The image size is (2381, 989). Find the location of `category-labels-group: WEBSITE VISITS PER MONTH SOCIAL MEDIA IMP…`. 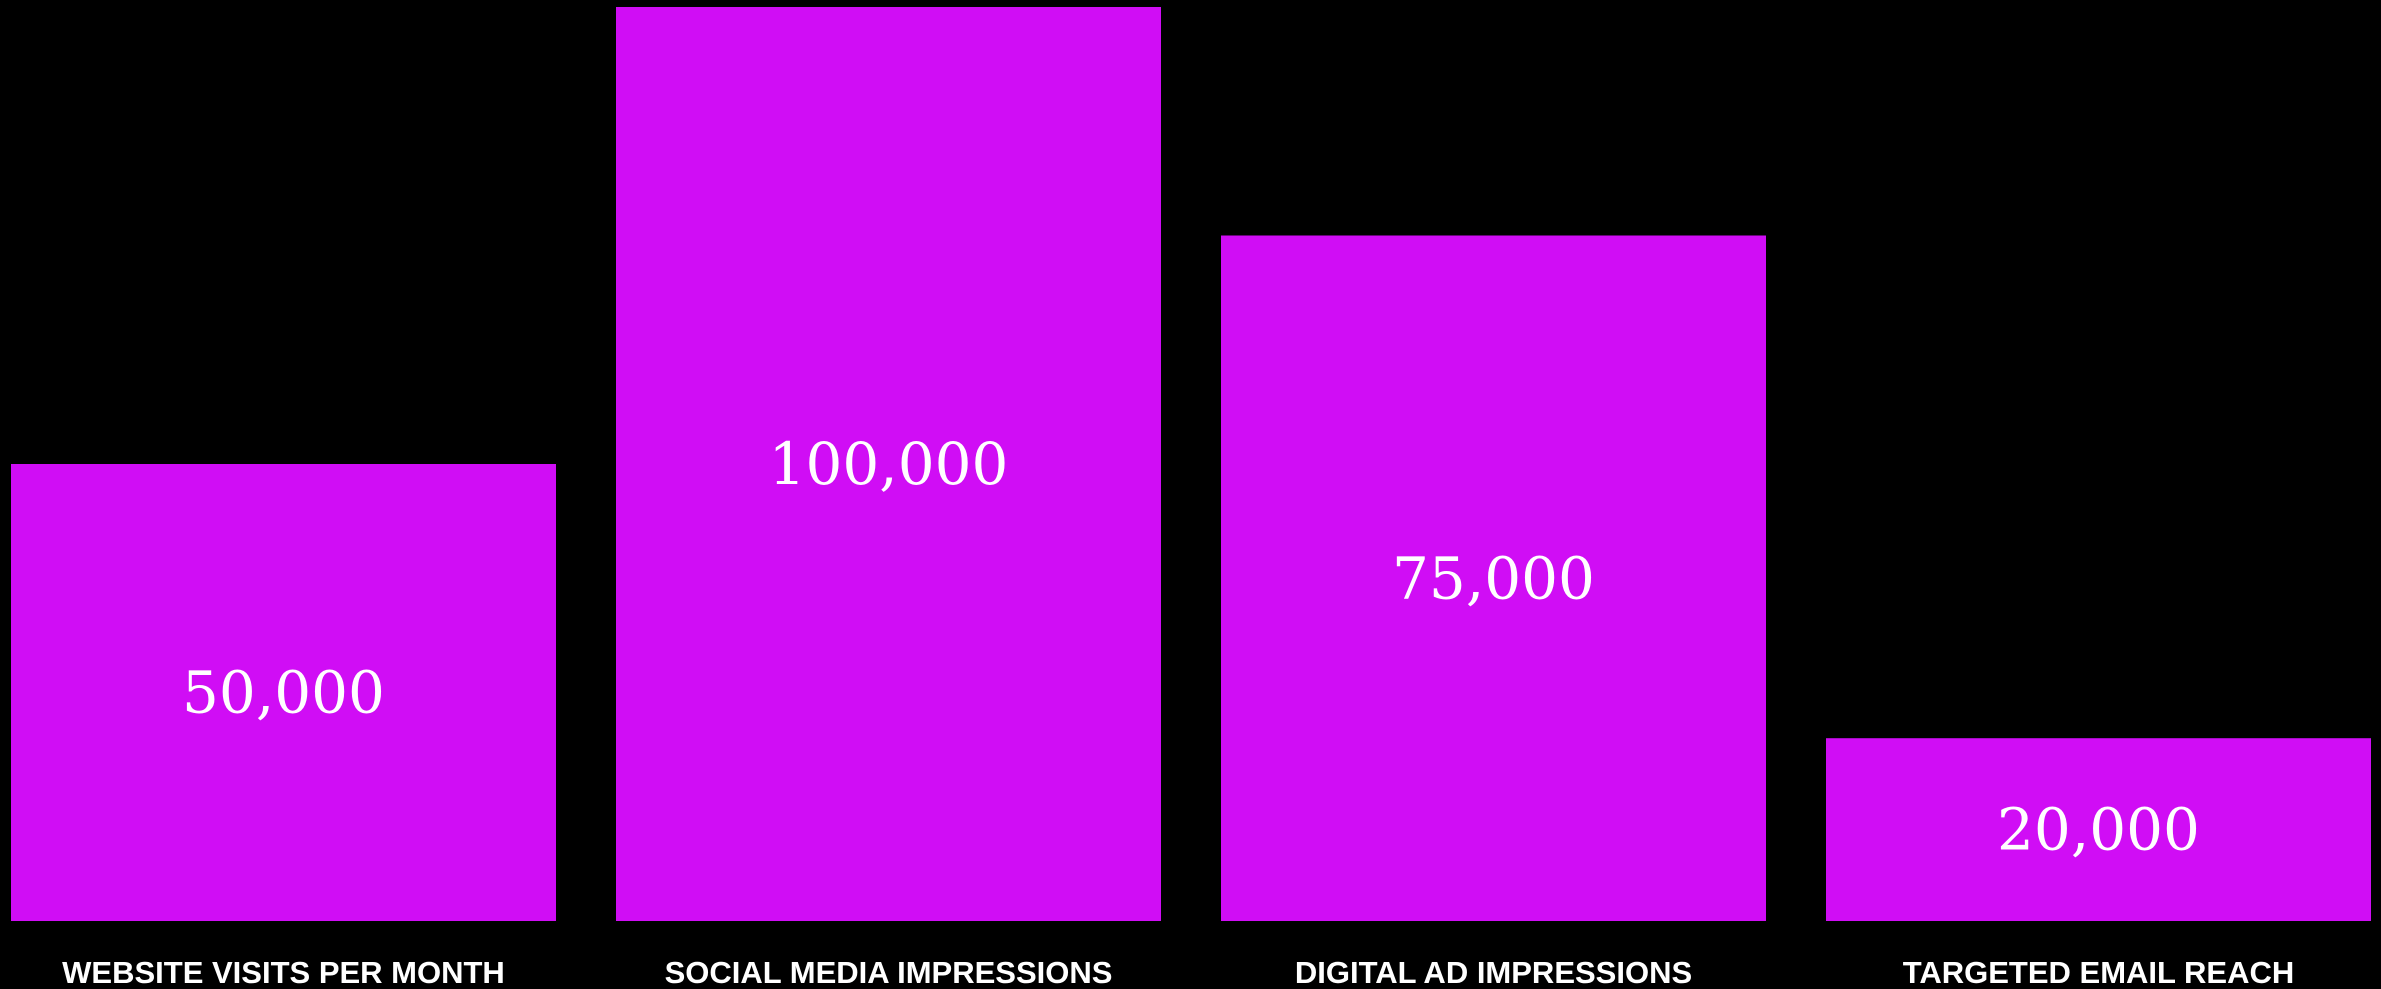

category-labels-group: WEBSITE VISITS PER MONTH SOCIAL MEDIA IMP… is located at coordinates (1178, 972).